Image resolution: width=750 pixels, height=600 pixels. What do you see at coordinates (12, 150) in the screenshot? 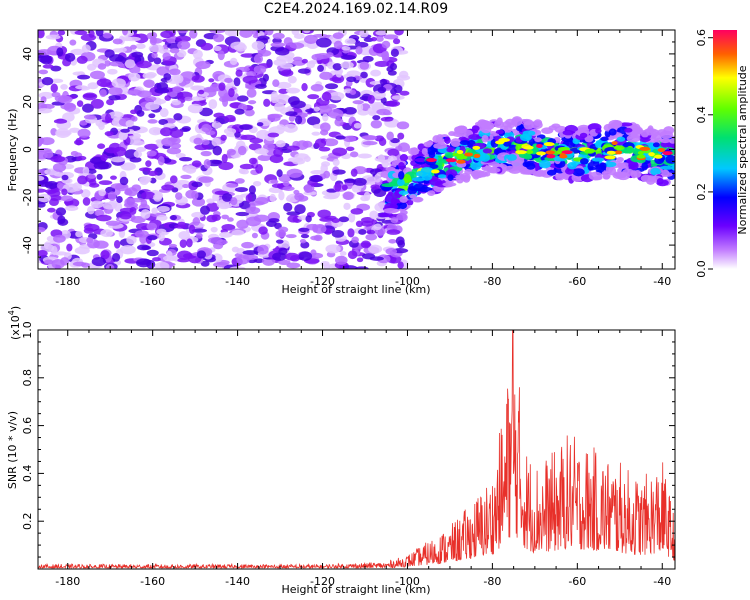
I see `top-y-axis-label: Frequency (Hz)` at bounding box center [12, 150].